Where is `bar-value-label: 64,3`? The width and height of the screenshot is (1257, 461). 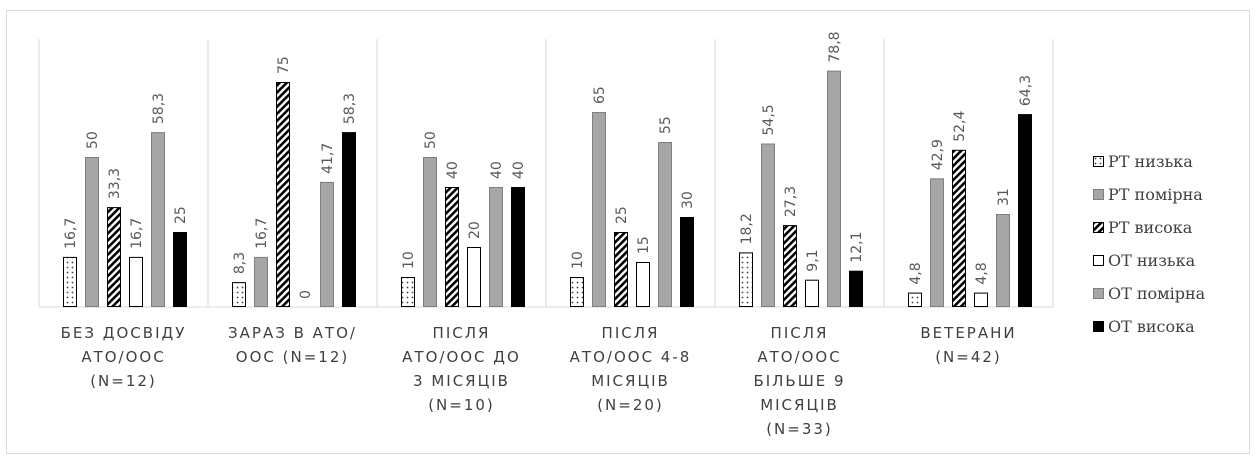
bar-value-label: 64,3 is located at coordinates (1026, 90).